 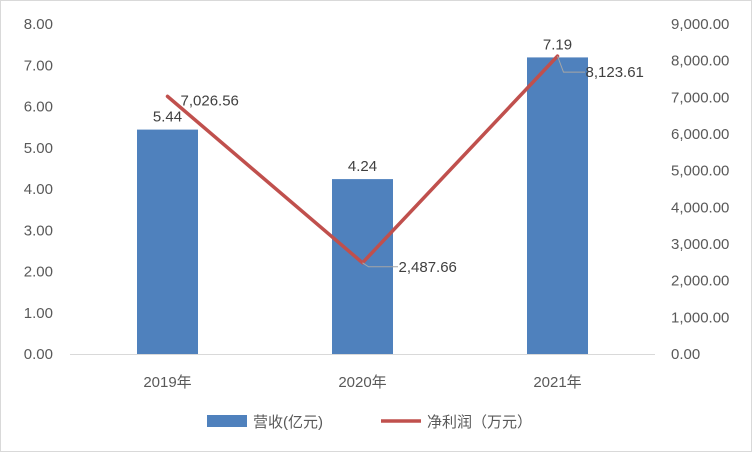 What do you see at coordinates (700, 207) in the screenshot?
I see `y-right-tick-label: 4,000.00` at bounding box center [700, 207].